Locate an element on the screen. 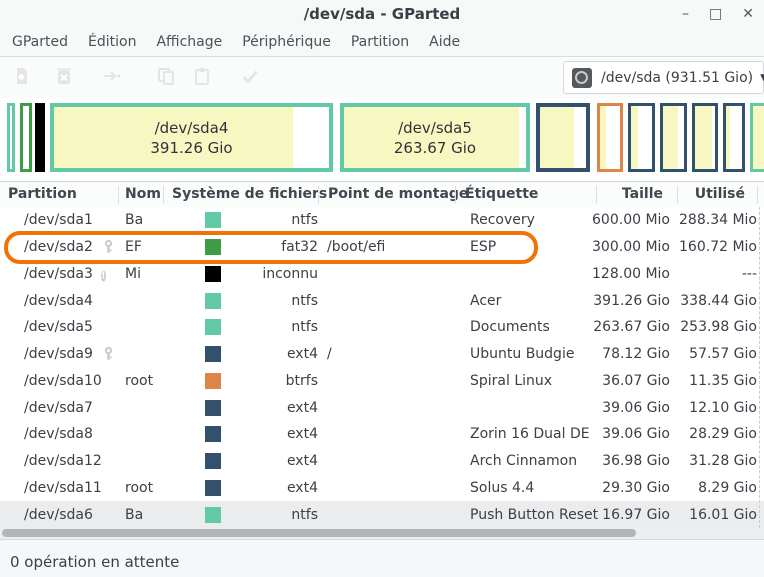 The image size is (764, 577). maximize-button: □ is located at coordinates (716, 14).